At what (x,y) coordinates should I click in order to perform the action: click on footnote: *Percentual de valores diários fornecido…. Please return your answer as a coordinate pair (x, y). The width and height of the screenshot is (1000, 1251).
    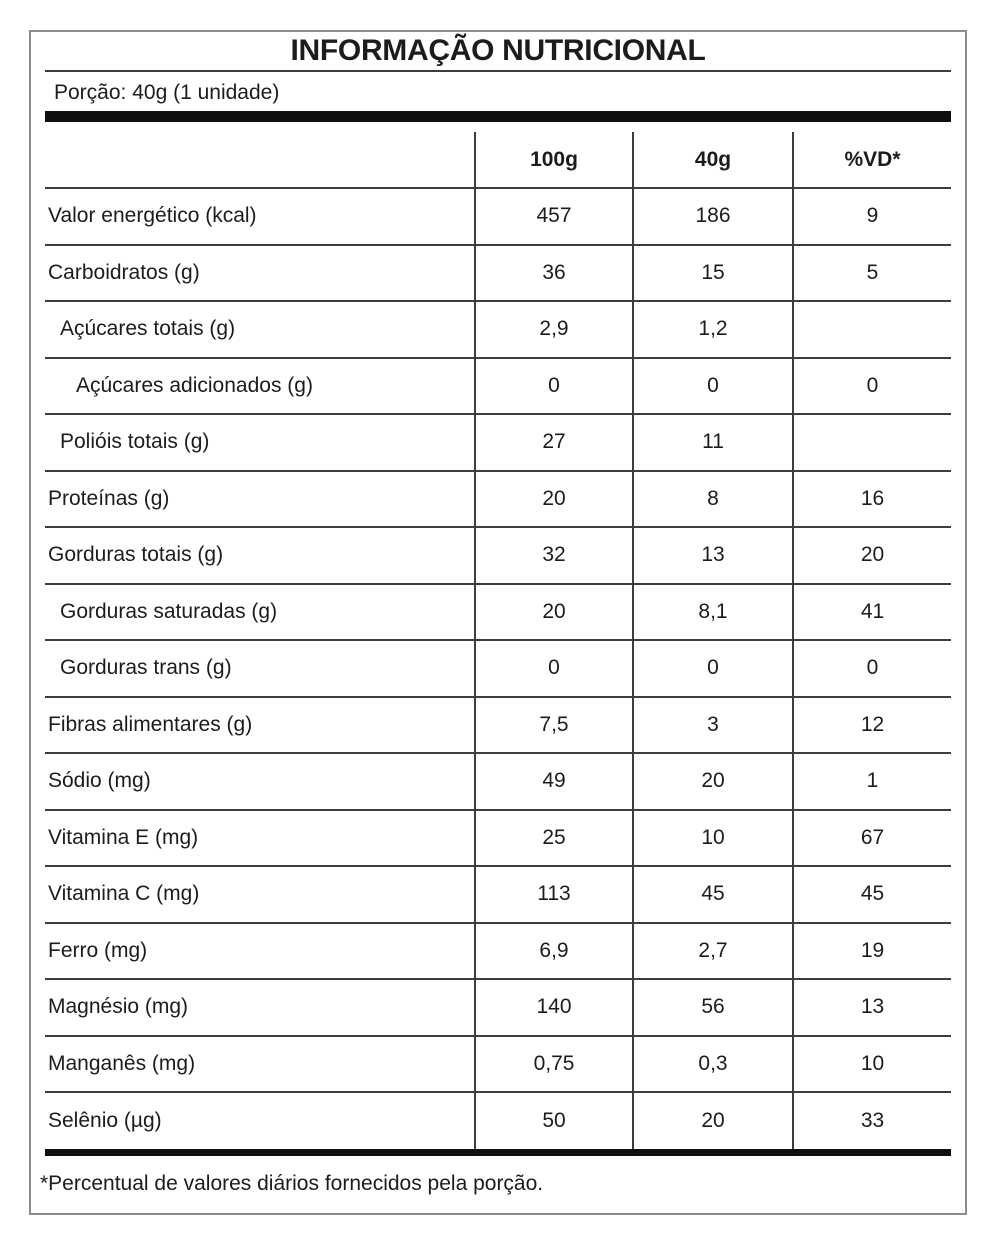
    Looking at the image, I should click on (292, 1183).